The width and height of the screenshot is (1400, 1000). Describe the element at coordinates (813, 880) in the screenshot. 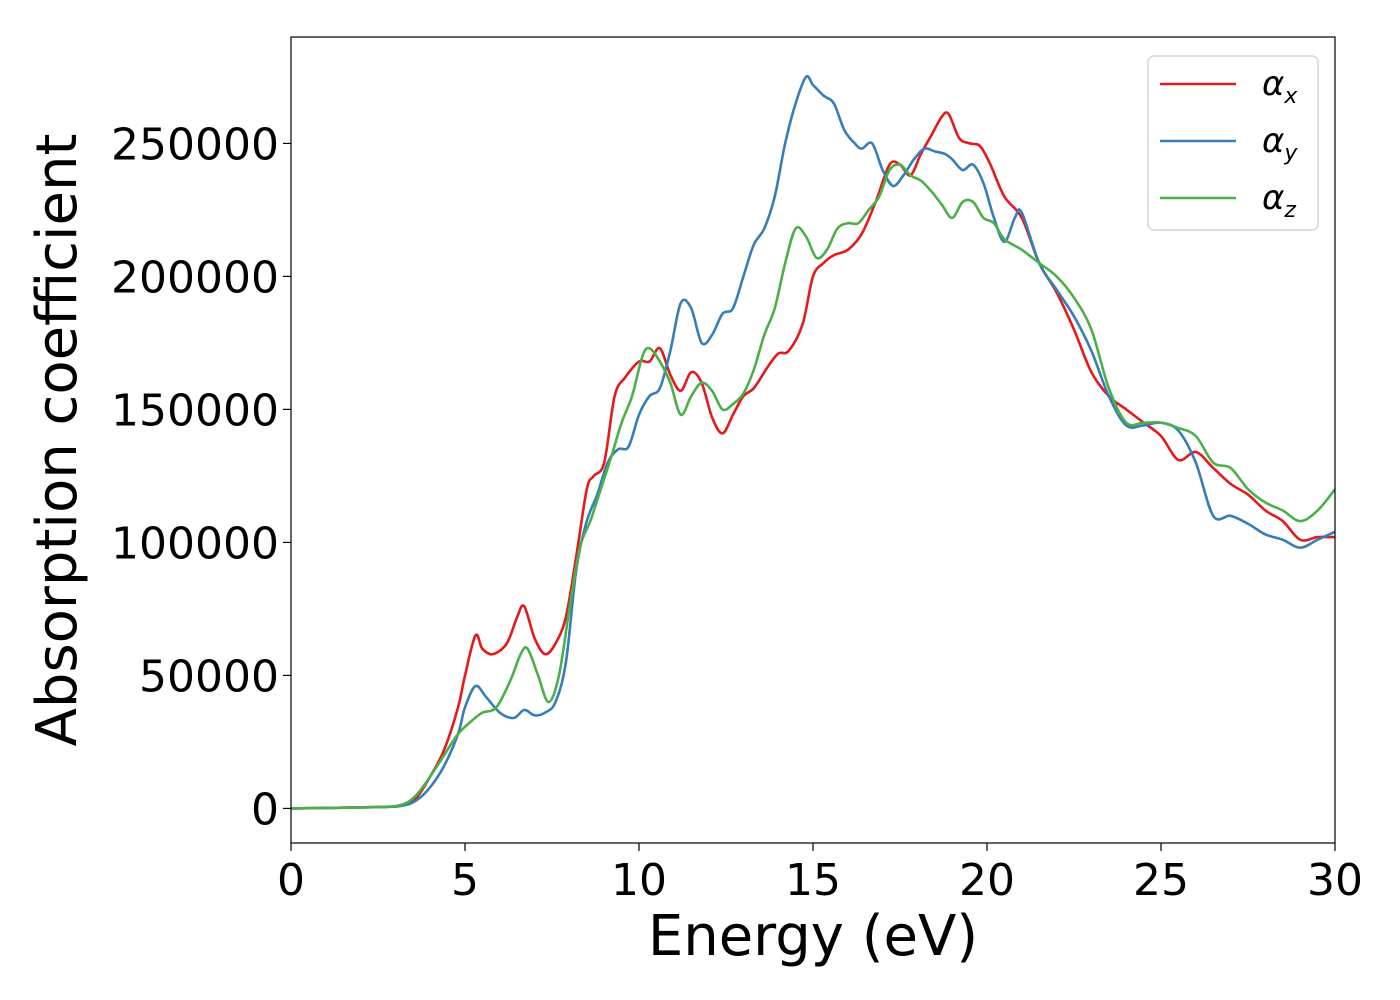

I see `x-tick-label: 15` at that location.